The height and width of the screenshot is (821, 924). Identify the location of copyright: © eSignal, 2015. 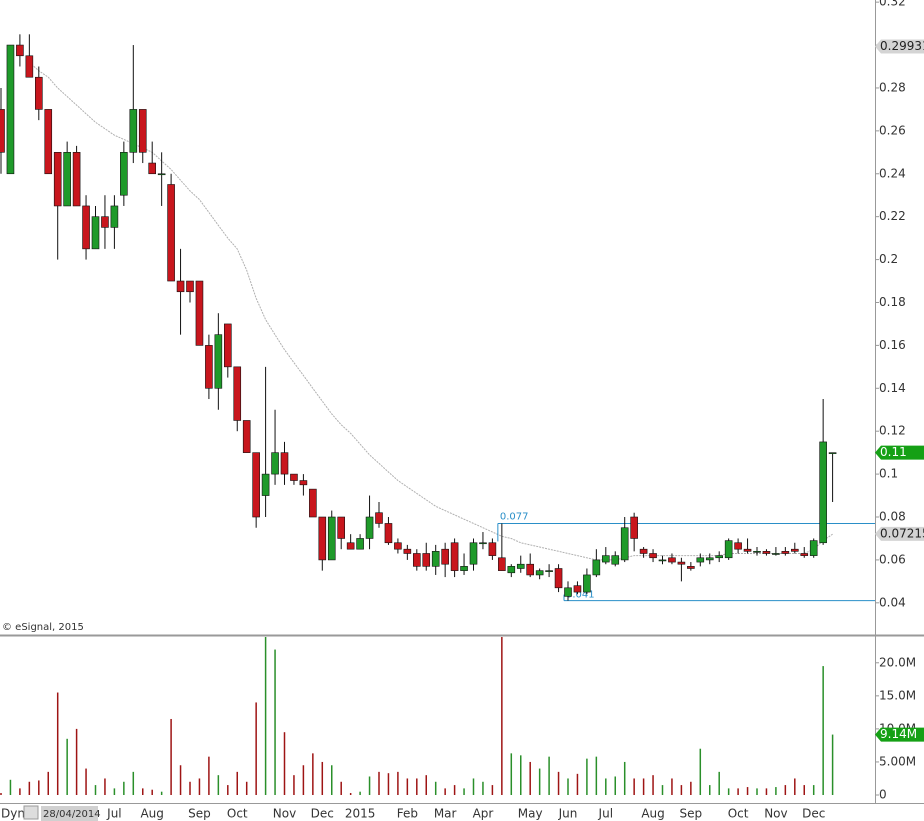
(43, 627).